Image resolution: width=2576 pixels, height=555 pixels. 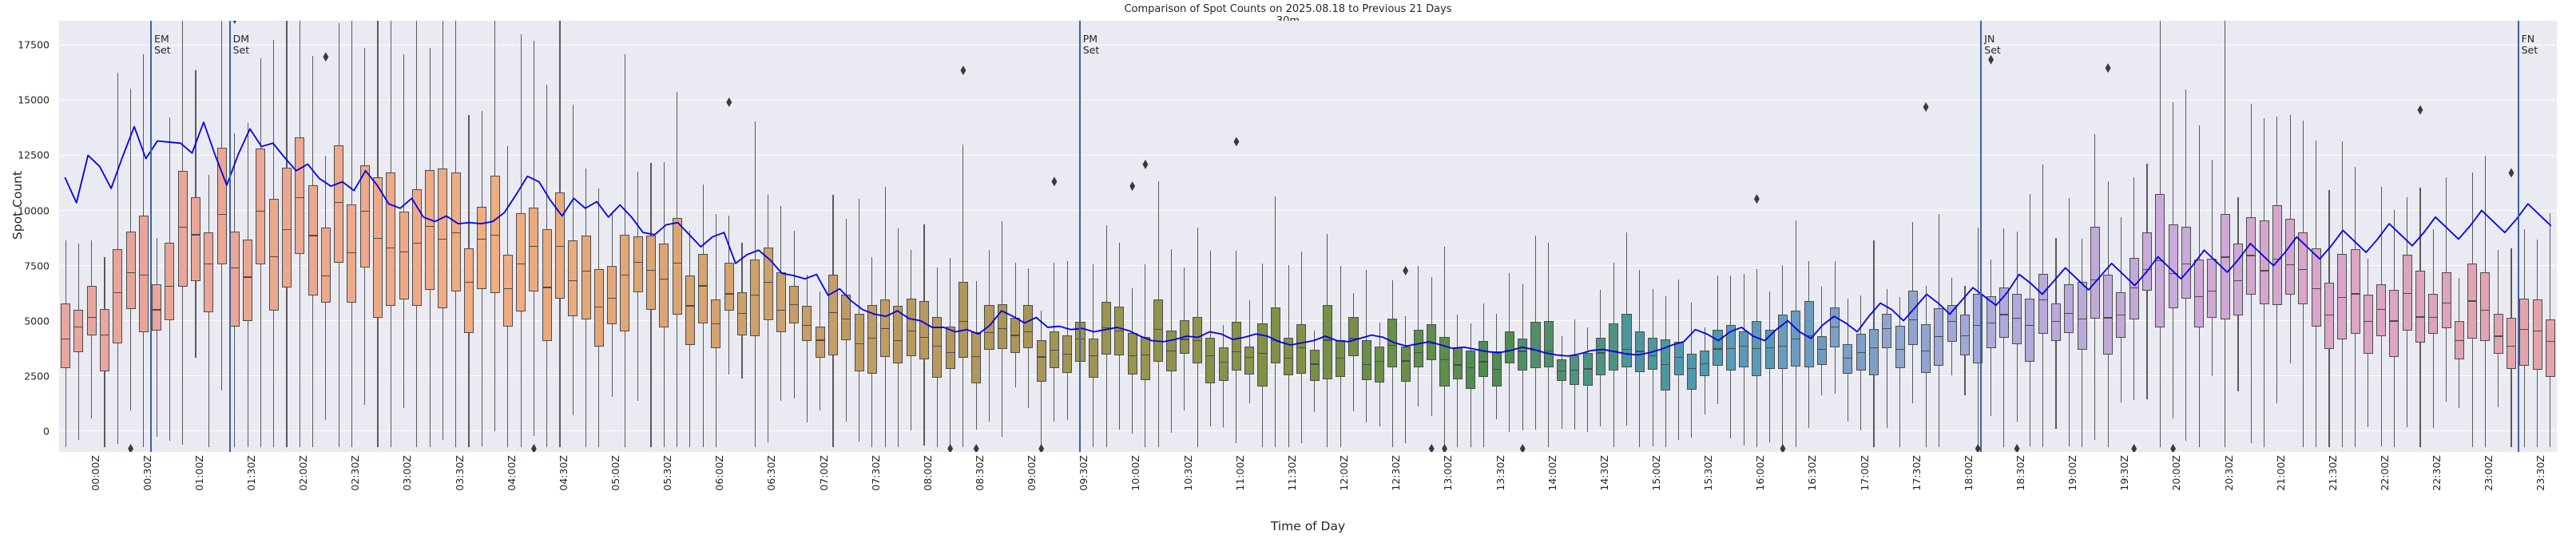 I want to click on x-tick-label: 17:00Z, so click(x=1865, y=473).